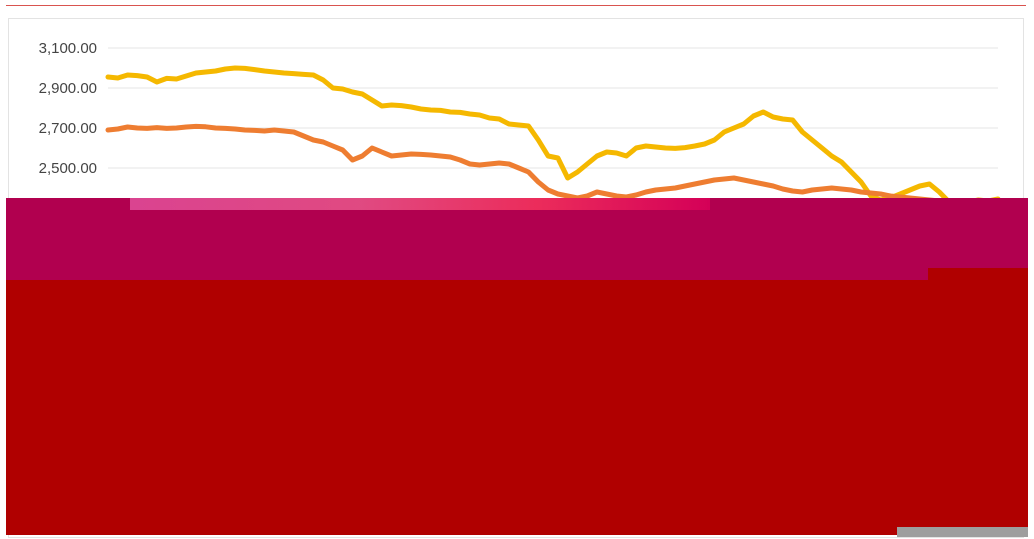 The height and width of the screenshot is (539, 1034). Describe the element at coordinates (962, 532) in the screenshot. I see `grey-corner-block` at that location.